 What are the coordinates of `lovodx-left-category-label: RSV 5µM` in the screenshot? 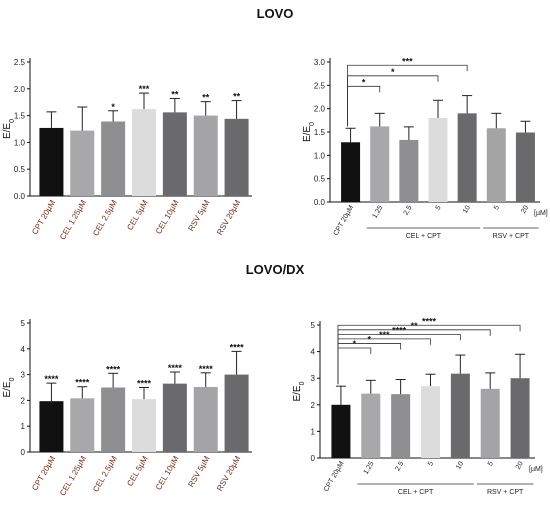 It's located at (198, 471).